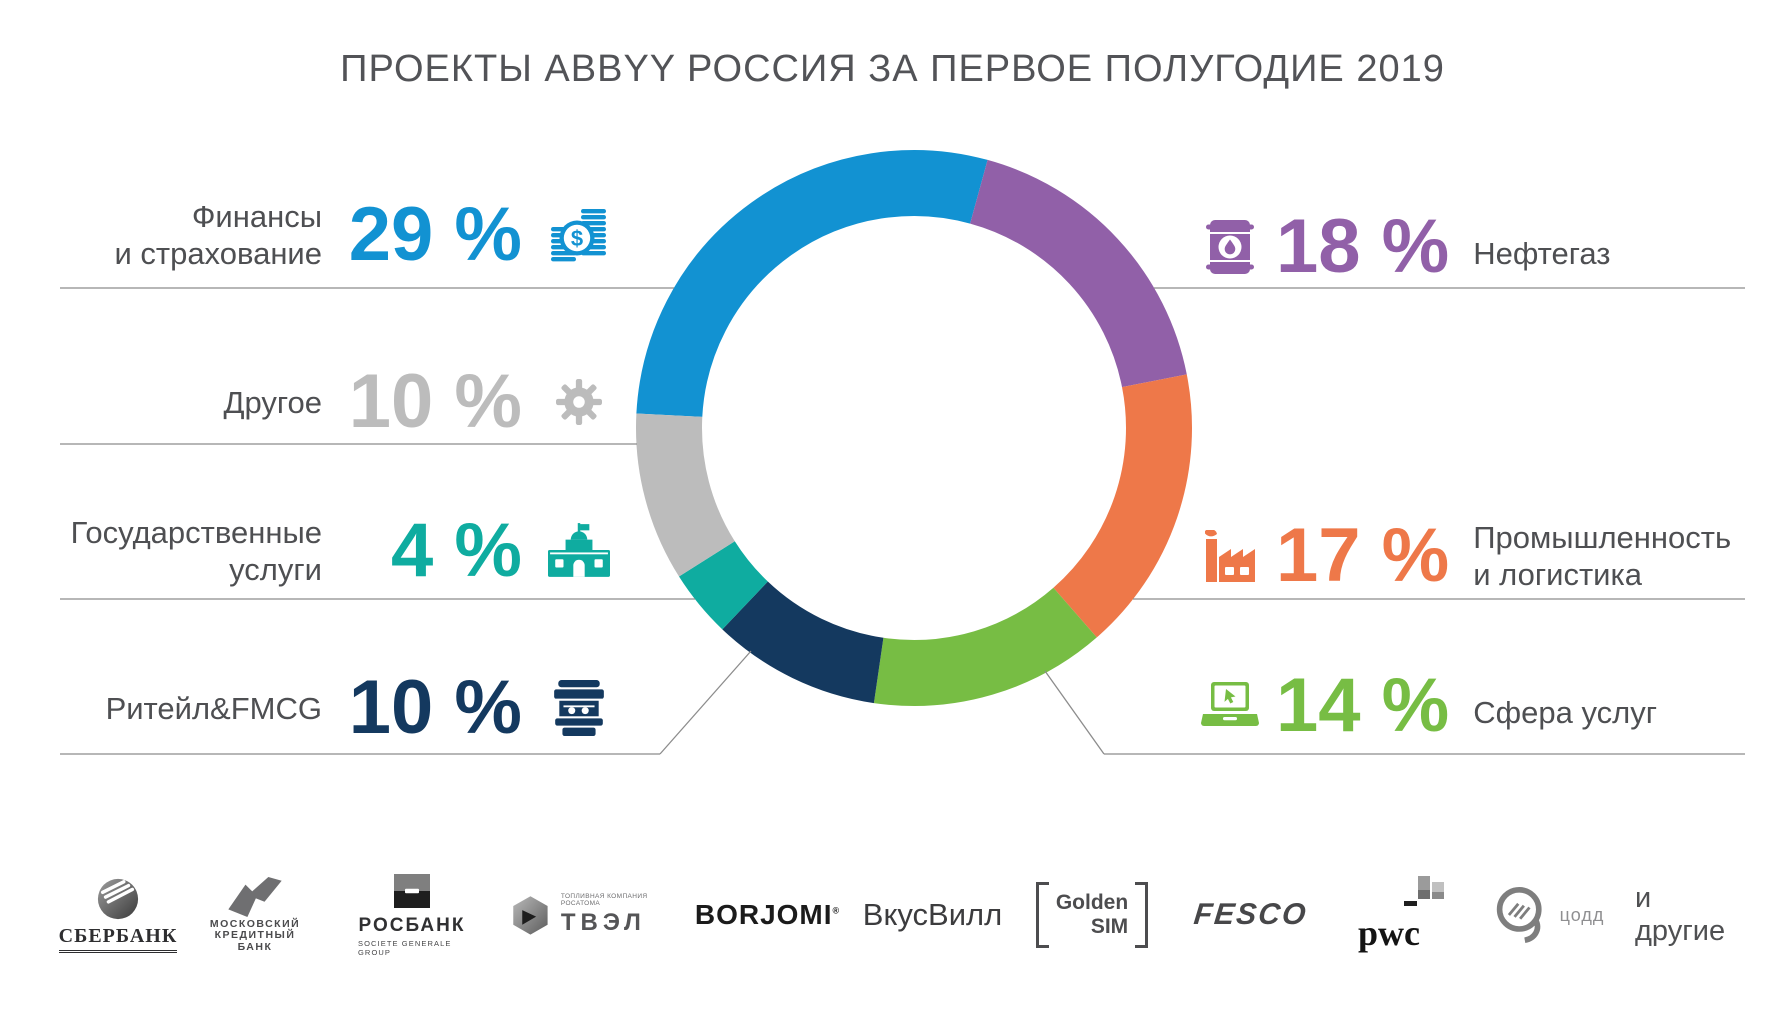  Describe the element at coordinates (1582, 914) in the screenshot. I see `logo-text: цодд` at that location.